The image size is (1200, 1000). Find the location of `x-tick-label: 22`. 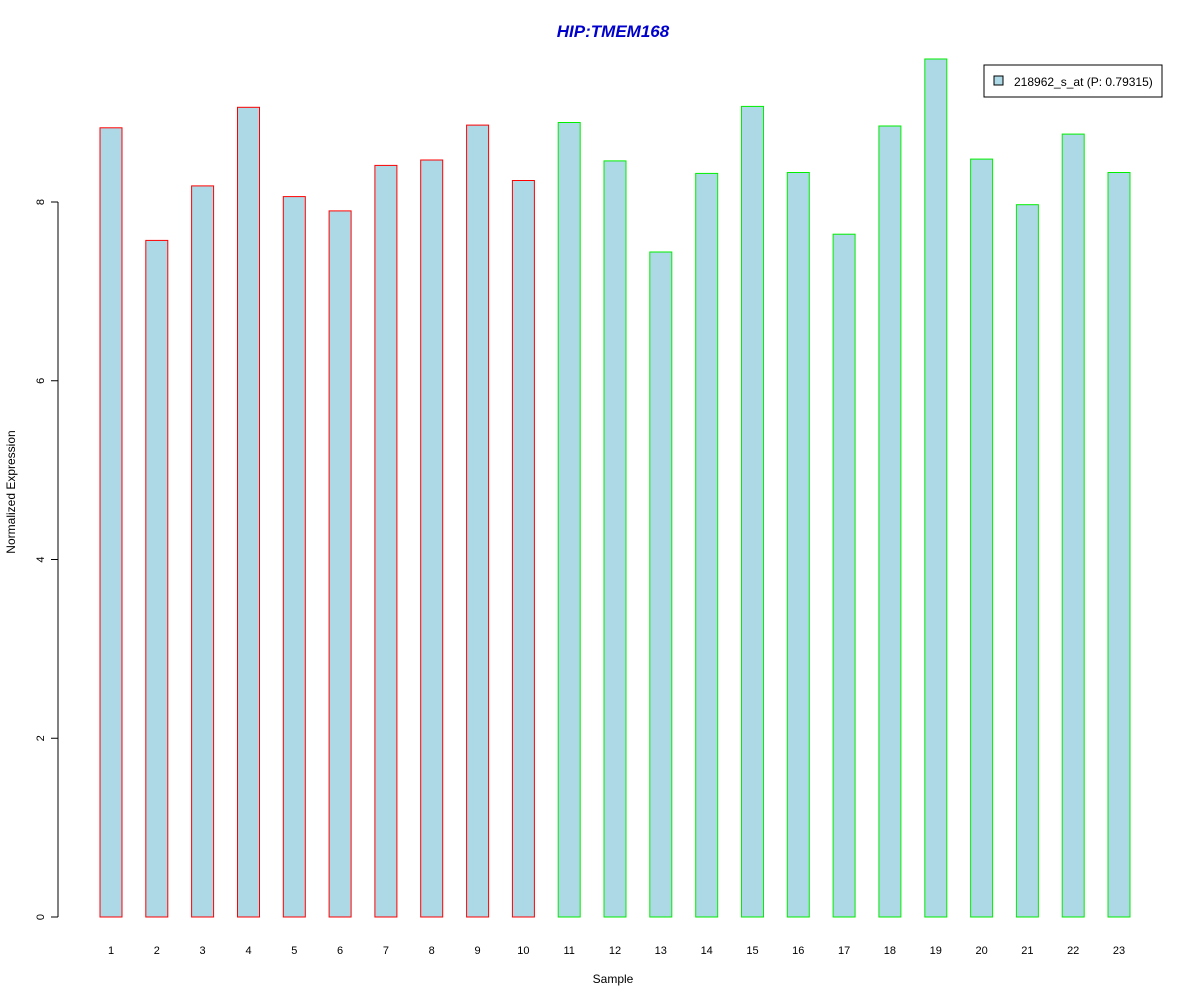

x-tick-label: 22 is located at coordinates (1073, 951).